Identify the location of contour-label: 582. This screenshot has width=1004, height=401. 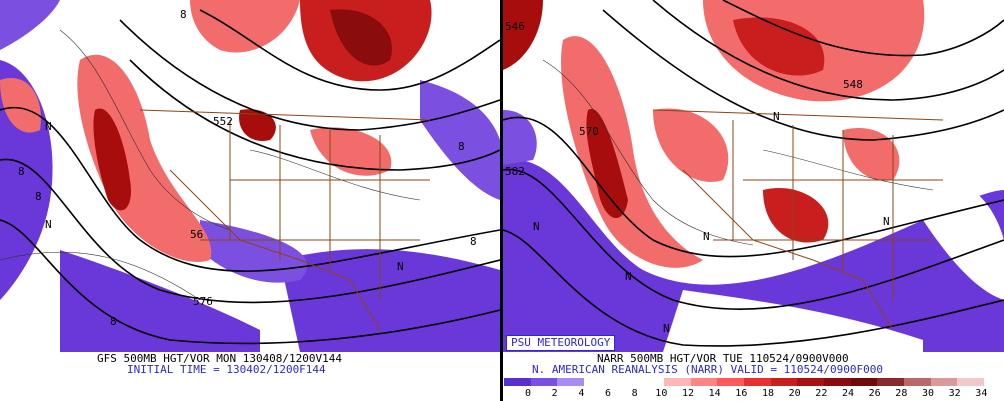
(515, 171).